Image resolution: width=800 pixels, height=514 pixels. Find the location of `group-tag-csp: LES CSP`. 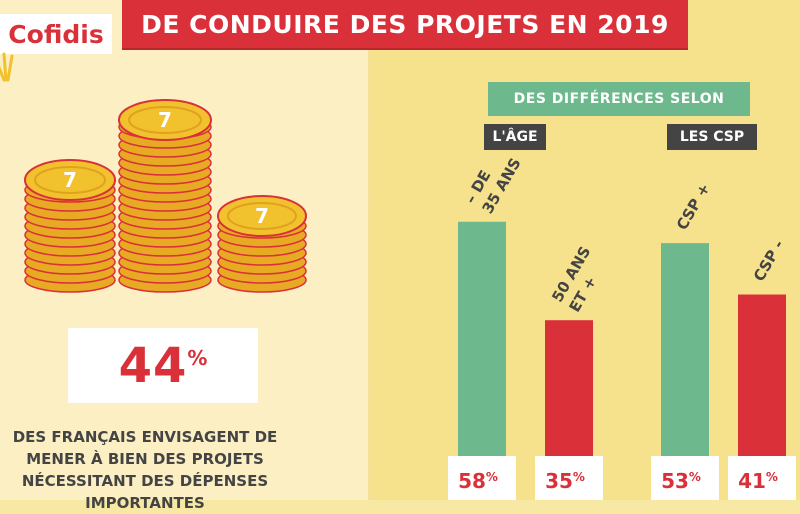

group-tag-csp: LES CSP is located at coordinates (712, 137).